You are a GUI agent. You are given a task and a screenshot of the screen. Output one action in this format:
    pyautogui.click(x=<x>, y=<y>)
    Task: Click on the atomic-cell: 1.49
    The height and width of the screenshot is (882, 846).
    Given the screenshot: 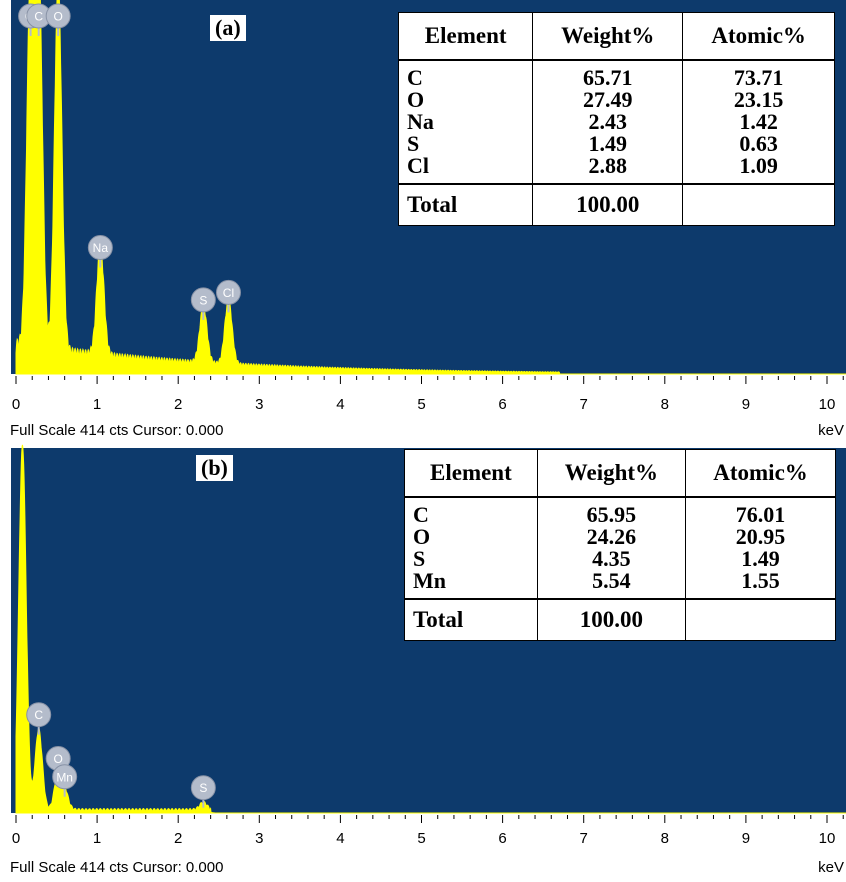 What is the action you would take?
    pyautogui.click(x=760, y=559)
    